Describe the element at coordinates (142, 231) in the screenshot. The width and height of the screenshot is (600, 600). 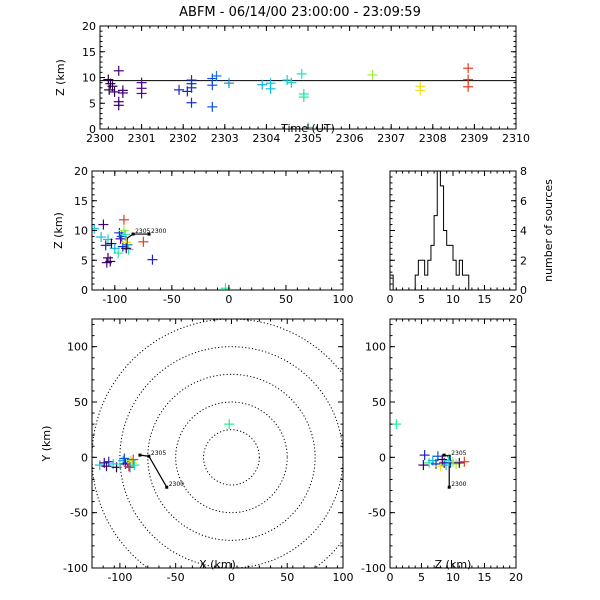
I see `track-time-label: 2305` at that location.